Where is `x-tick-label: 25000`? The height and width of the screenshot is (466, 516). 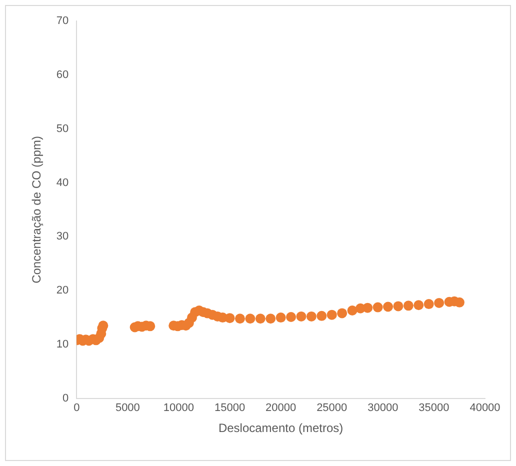 x-tick-label: 25000 is located at coordinates (332, 408).